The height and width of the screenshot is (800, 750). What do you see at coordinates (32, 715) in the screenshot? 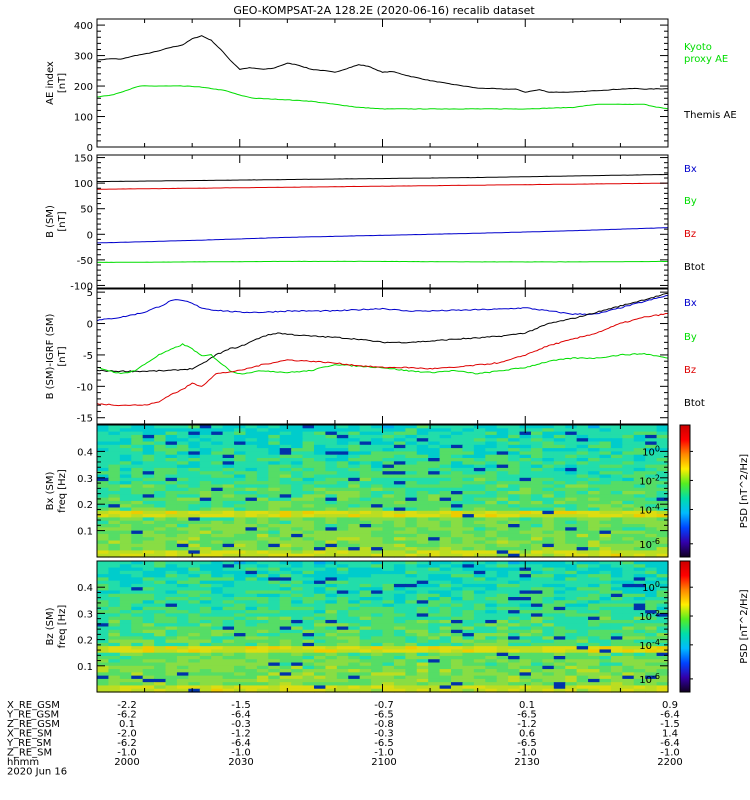
I see `ephemeris-label-y_re_gsm: Y_RE_GSM` at bounding box center [32, 715].